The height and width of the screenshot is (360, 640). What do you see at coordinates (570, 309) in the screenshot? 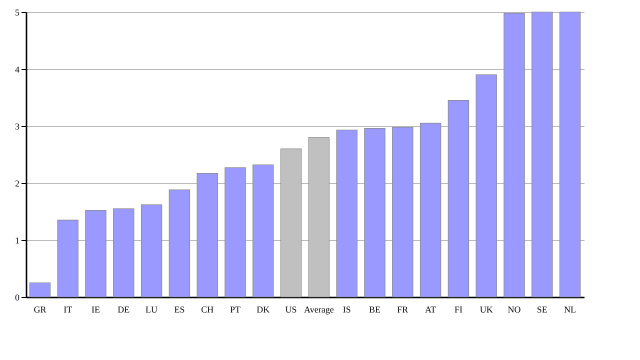
I see `x-tick-label: NL` at bounding box center [570, 309].